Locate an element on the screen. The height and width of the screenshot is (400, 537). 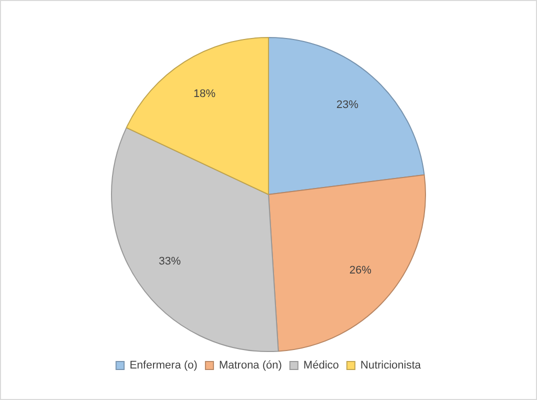
legend-label: Enfermera (o) is located at coordinates (164, 366).